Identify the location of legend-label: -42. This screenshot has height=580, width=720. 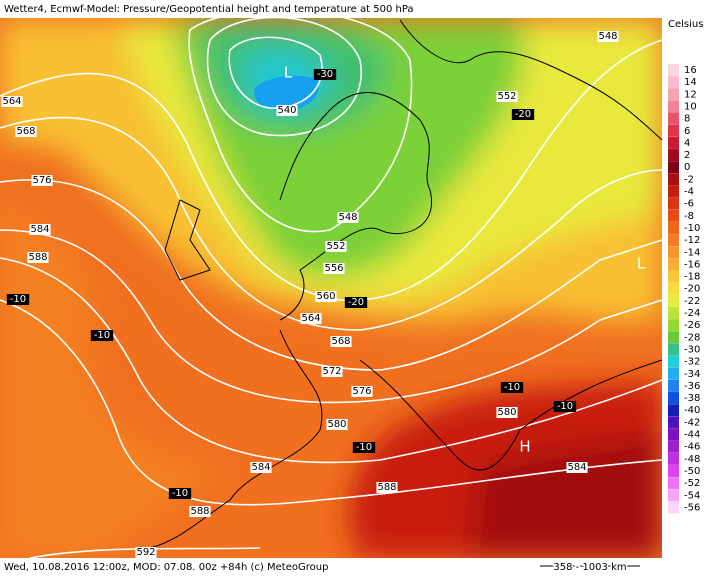
(692, 422).